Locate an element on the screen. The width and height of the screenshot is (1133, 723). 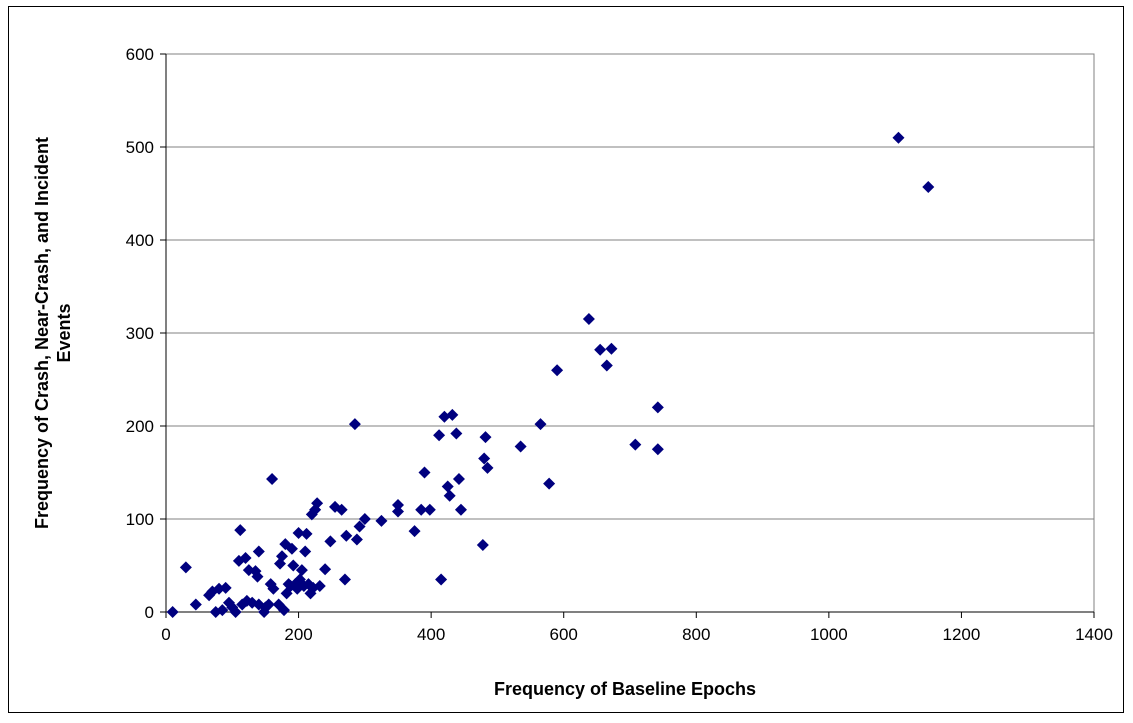
x-tick-label: 600 is located at coordinates (564, 634).